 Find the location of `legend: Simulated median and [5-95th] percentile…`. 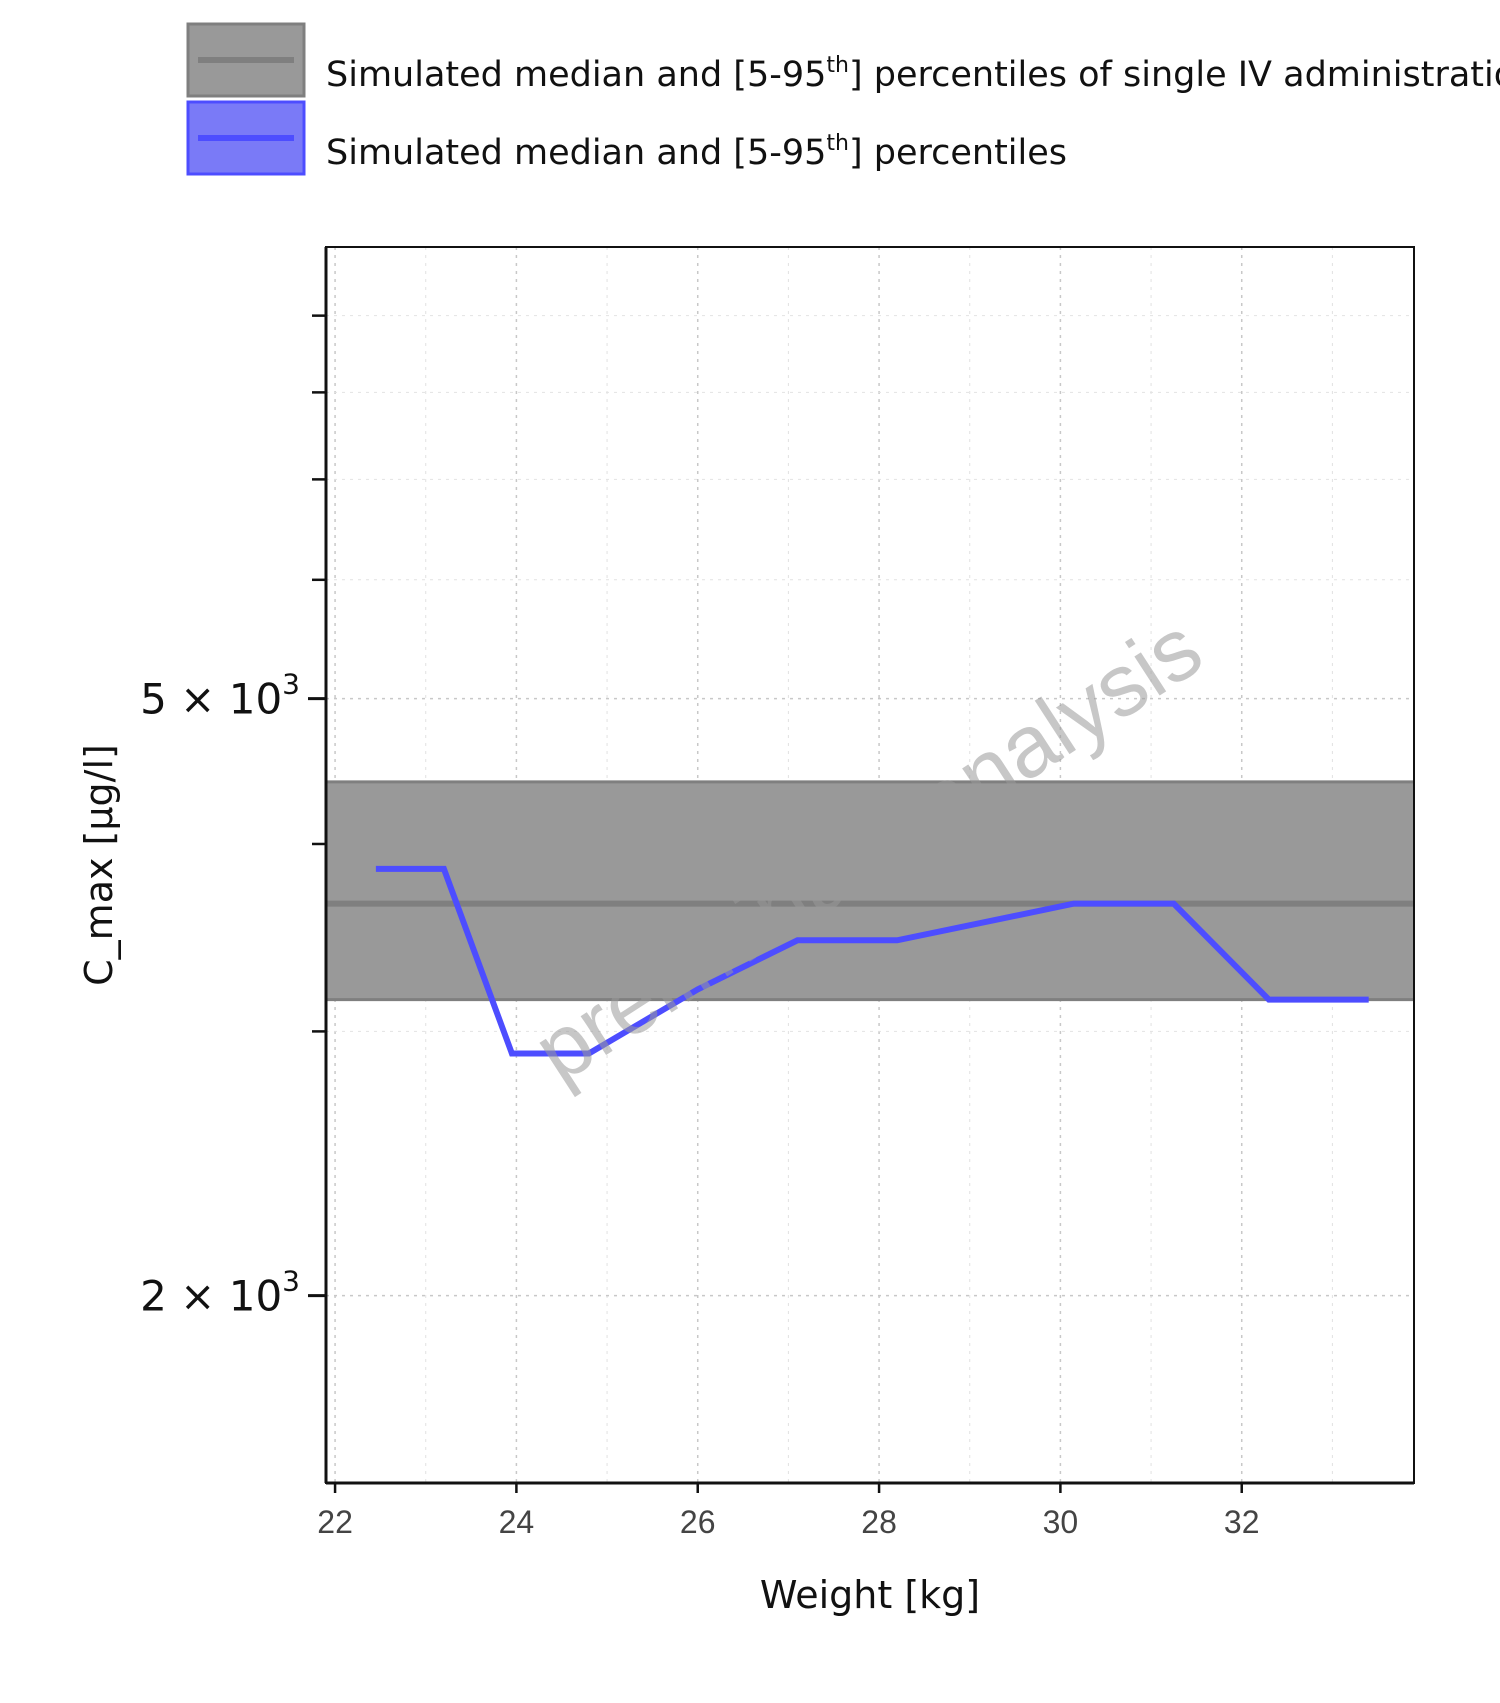

legend: Simulated median and [5-95th] percentile… is located at coordinates (843, 99).